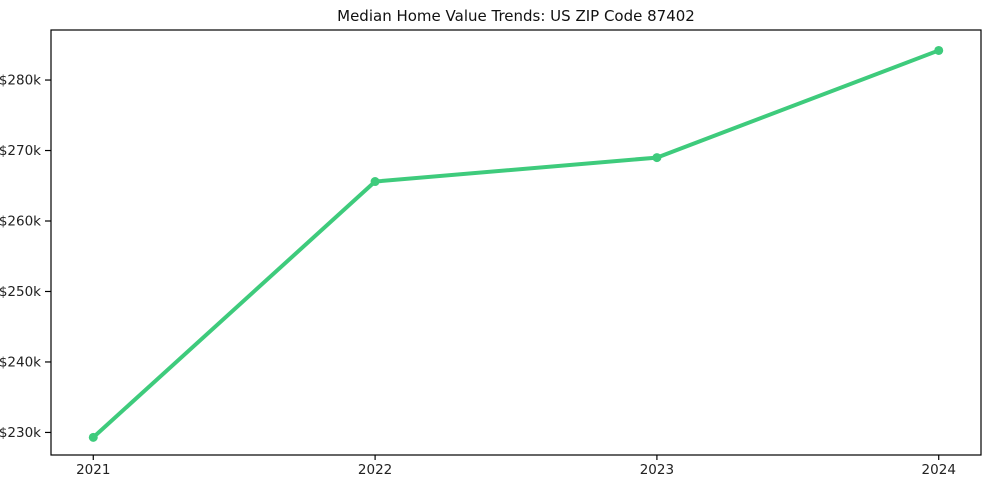 This screenshot has width=990, height=490. Describe the element at coordinates (20, 222) in the screenshot. I see `y-tick-label: $260k` at that location.